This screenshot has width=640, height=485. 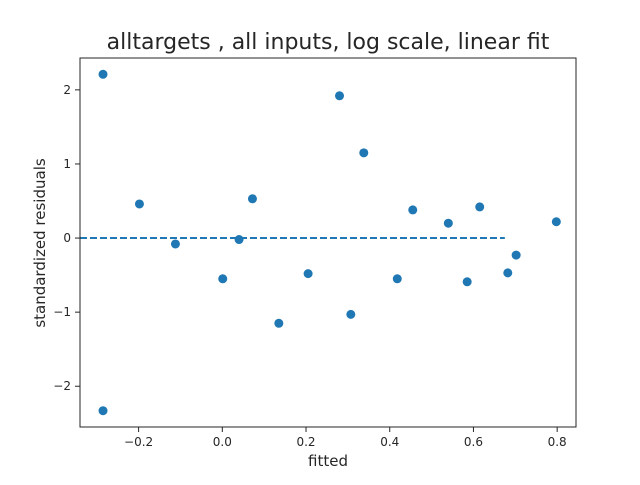 What do you see at coordinates (62, 386) in the screenshot?
I see `y-tick-label: −2` at bounding box center [62, 386].